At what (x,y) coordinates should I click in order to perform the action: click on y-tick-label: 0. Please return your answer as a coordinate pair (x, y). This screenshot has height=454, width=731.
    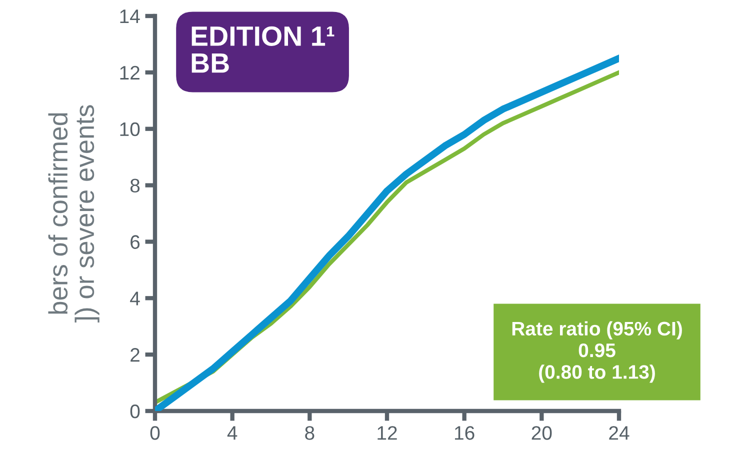
    Looking at the image, I should click on (135, 411).